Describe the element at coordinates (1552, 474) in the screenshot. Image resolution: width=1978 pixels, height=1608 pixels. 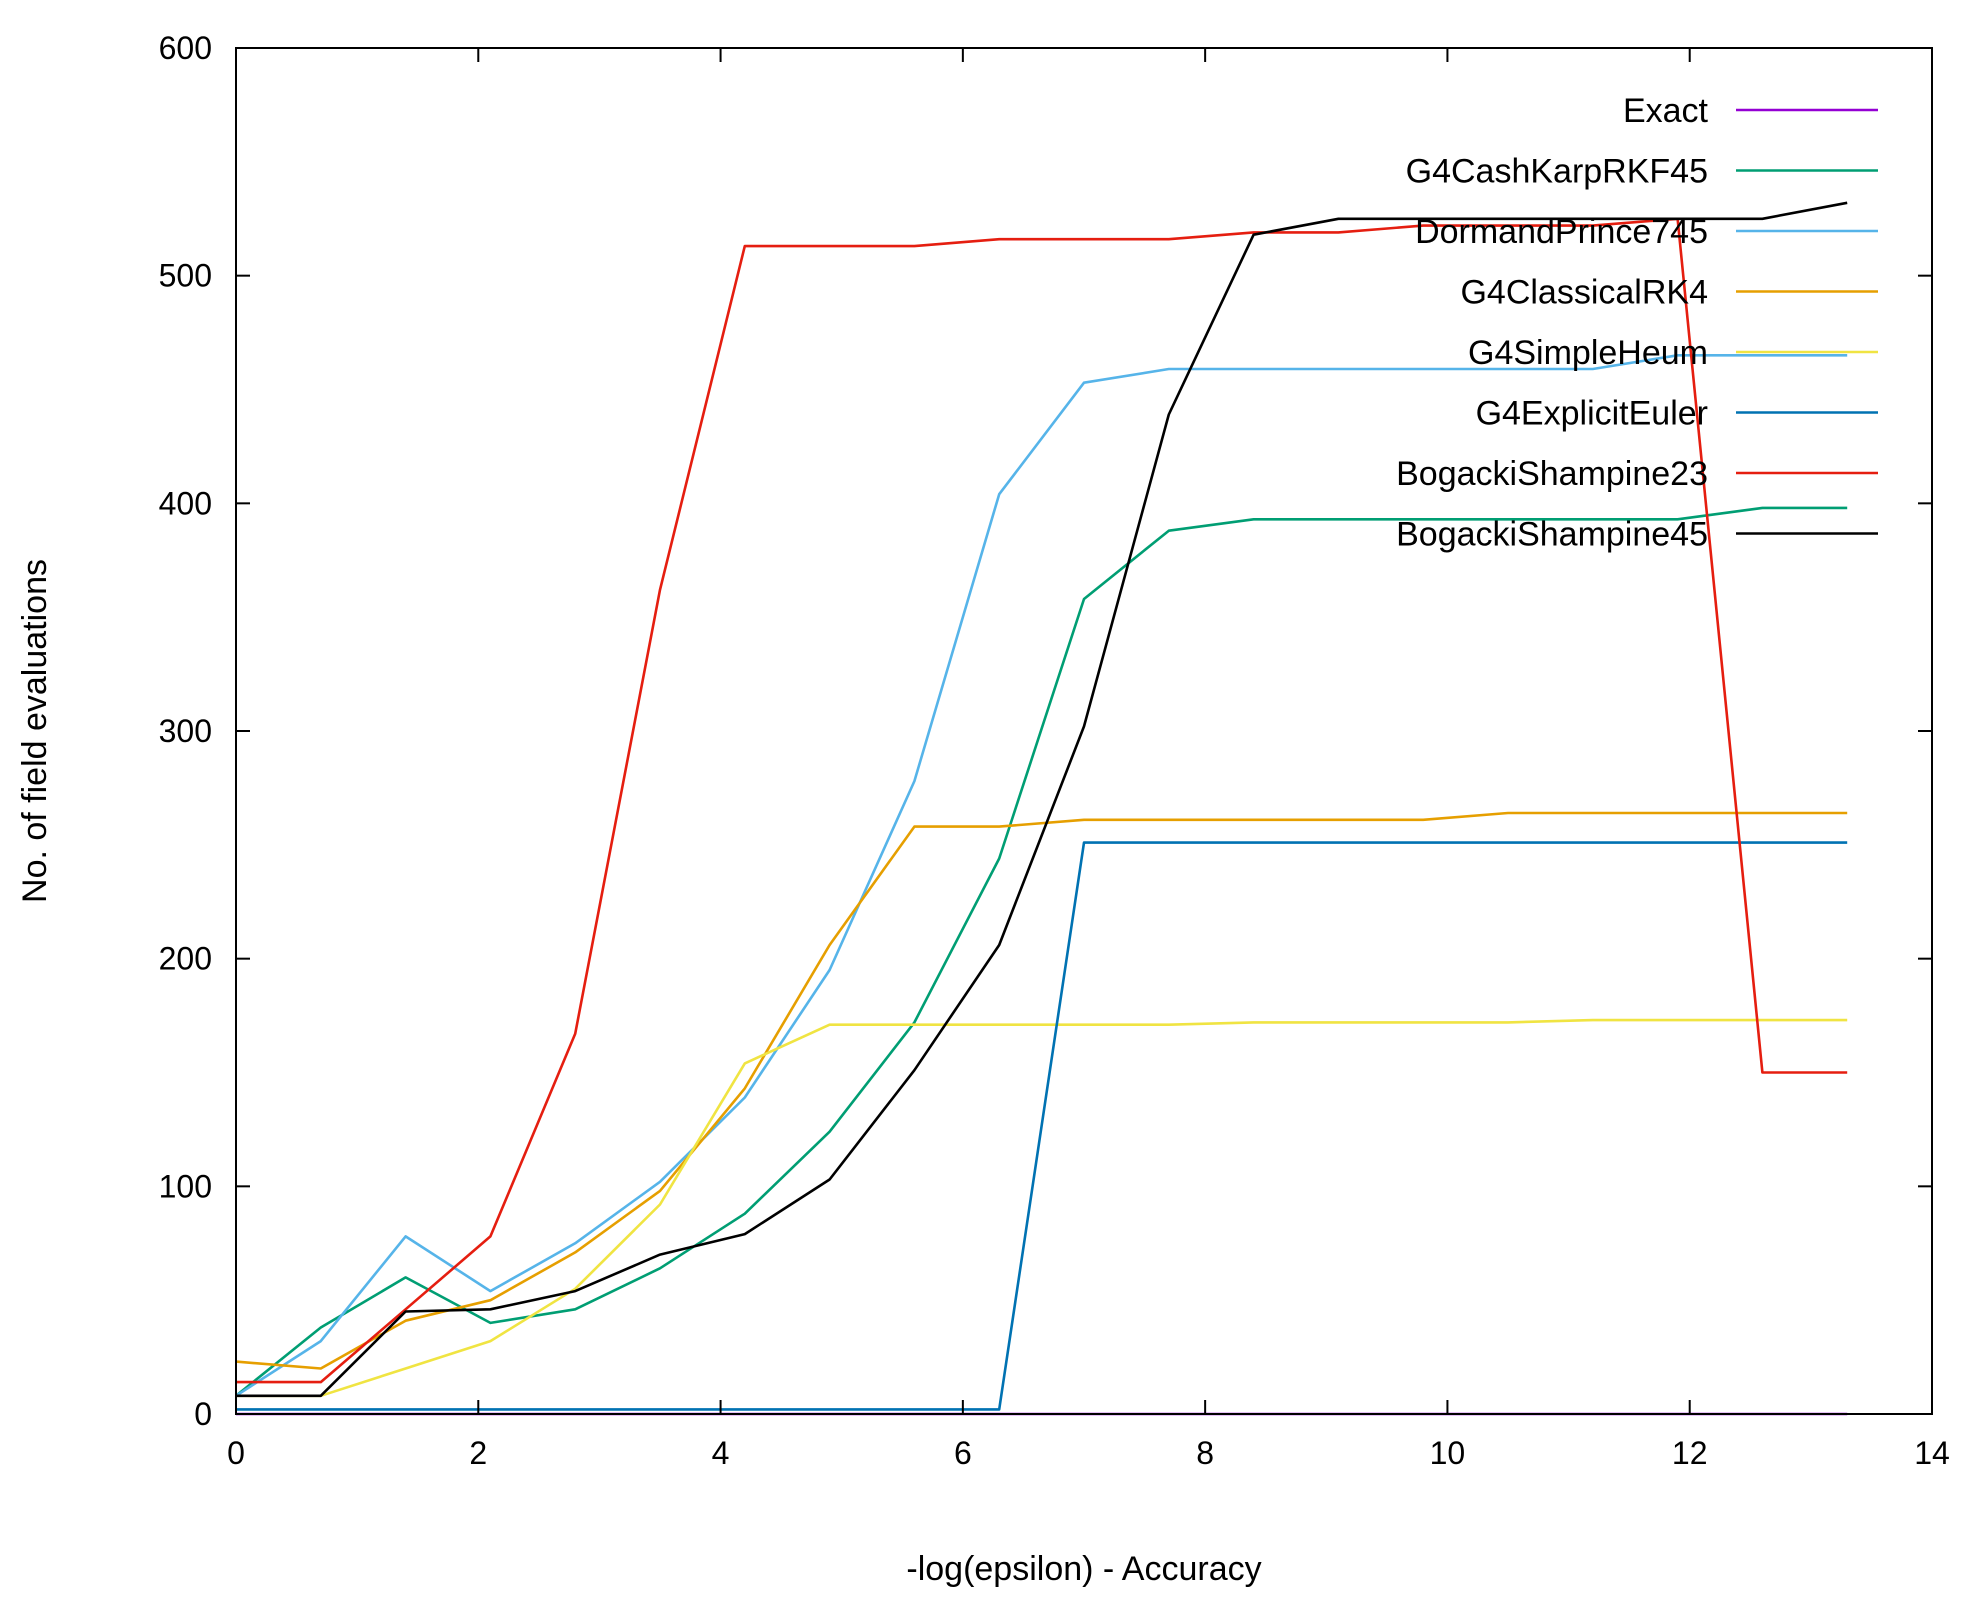
I see `legend-label: BogackiShampine23` at that location.